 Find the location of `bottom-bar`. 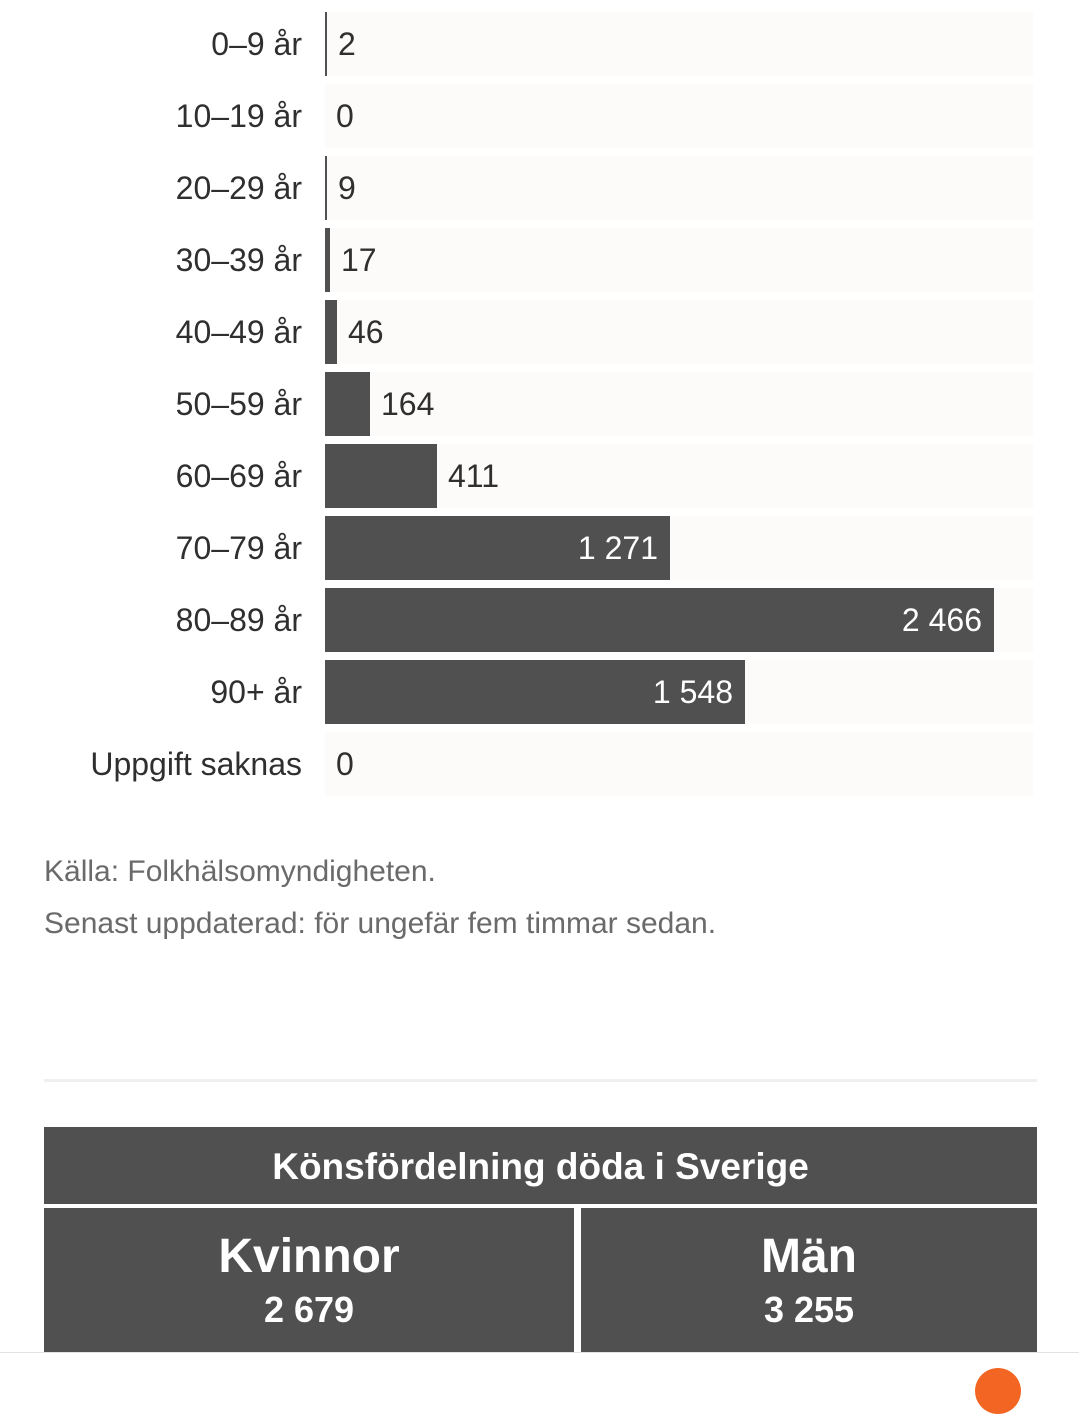

bottom-bar is located at coordinates (539, 1367).